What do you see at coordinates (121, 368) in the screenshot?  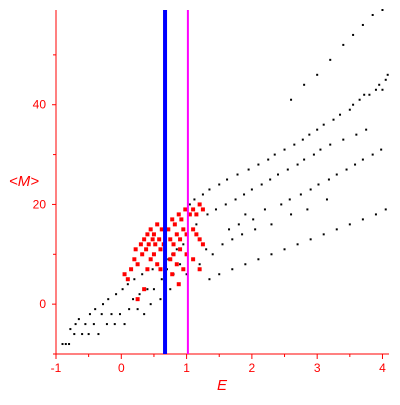 I see `x-tick-label: 0` at bounding box center [121, 368].